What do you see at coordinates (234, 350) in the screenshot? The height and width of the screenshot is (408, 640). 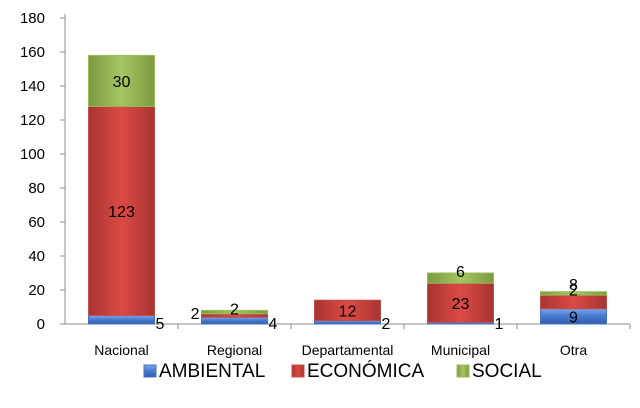 I see `x-tick-label: Regional` at bounding box center [234, 350].